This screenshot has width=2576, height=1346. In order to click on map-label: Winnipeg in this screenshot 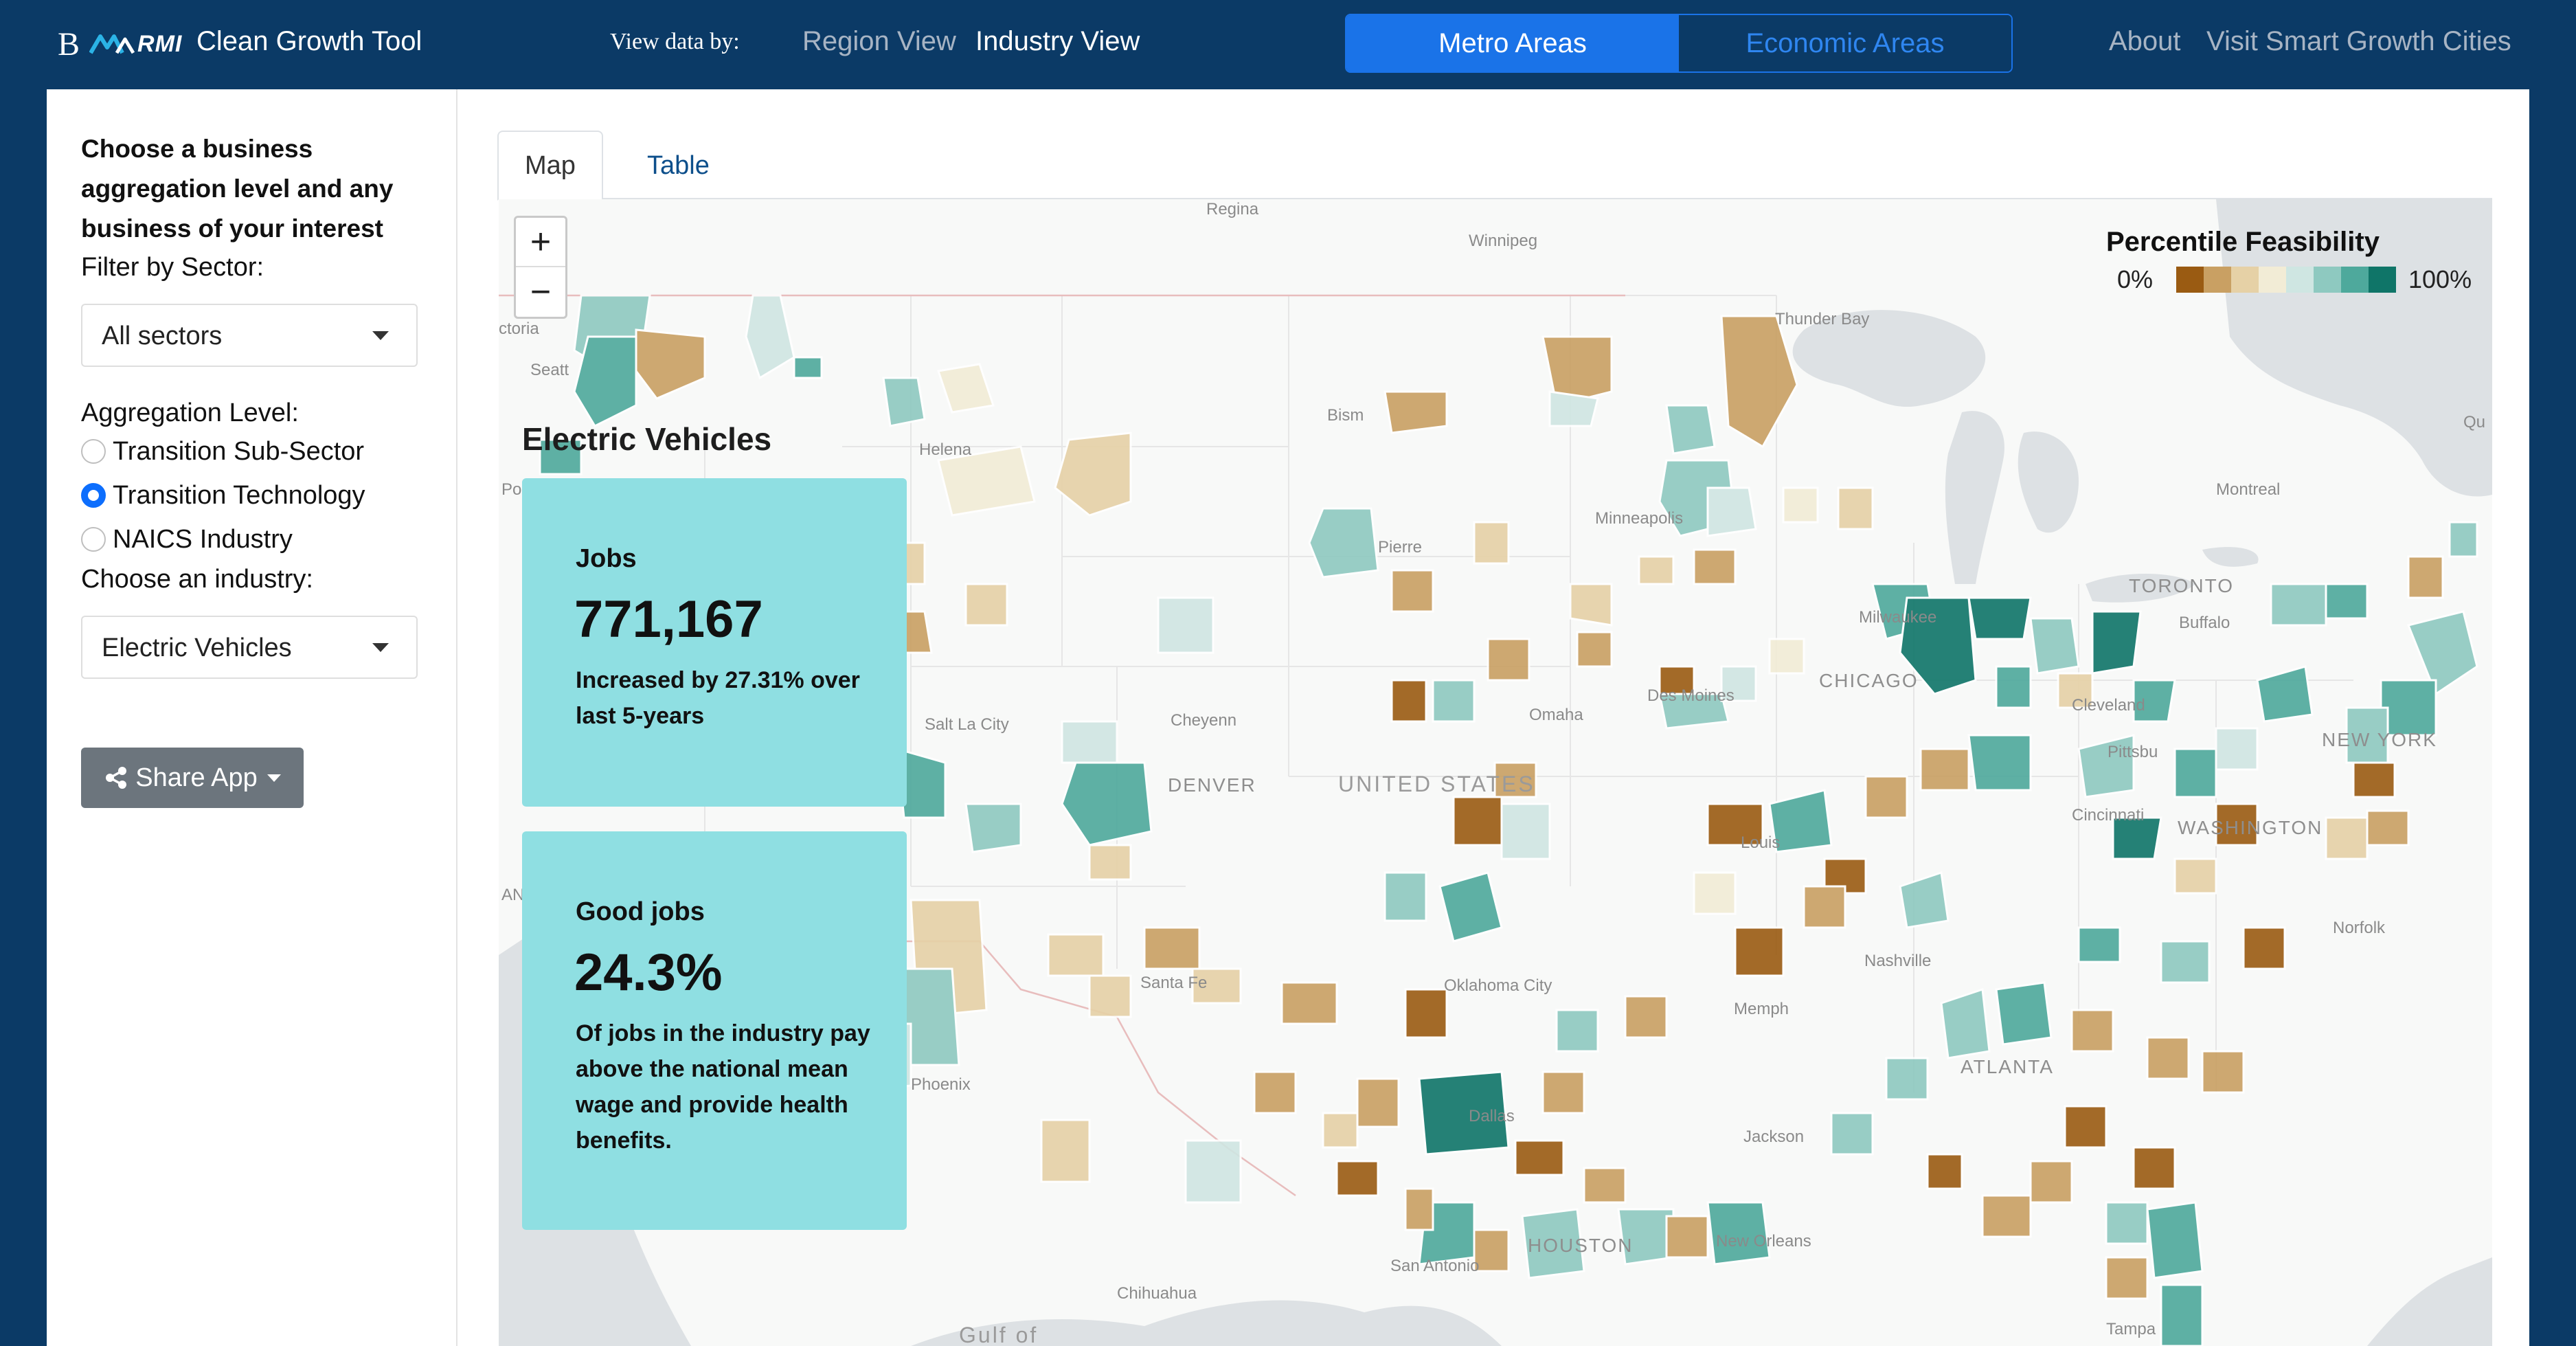, I will do `click(1503, 241)`.